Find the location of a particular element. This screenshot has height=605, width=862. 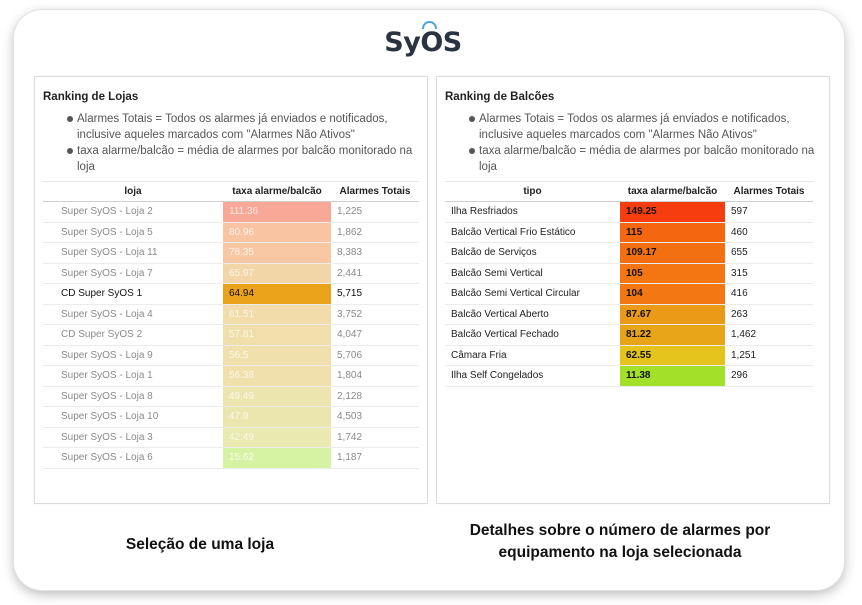

equipment-type-cell: Ilha Resfriados is located at coordinates (532, 212).